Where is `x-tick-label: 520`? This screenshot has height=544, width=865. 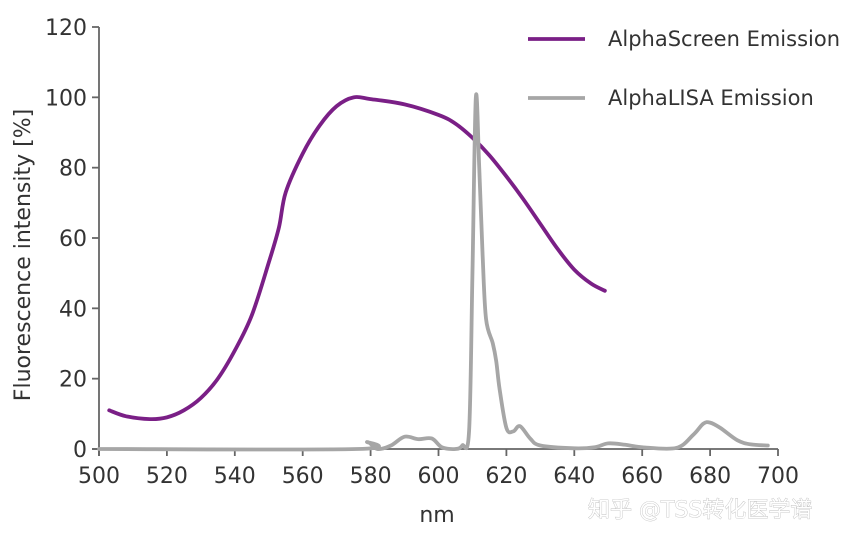
x-tick-label: 520 is located at coordinates (167, 476).